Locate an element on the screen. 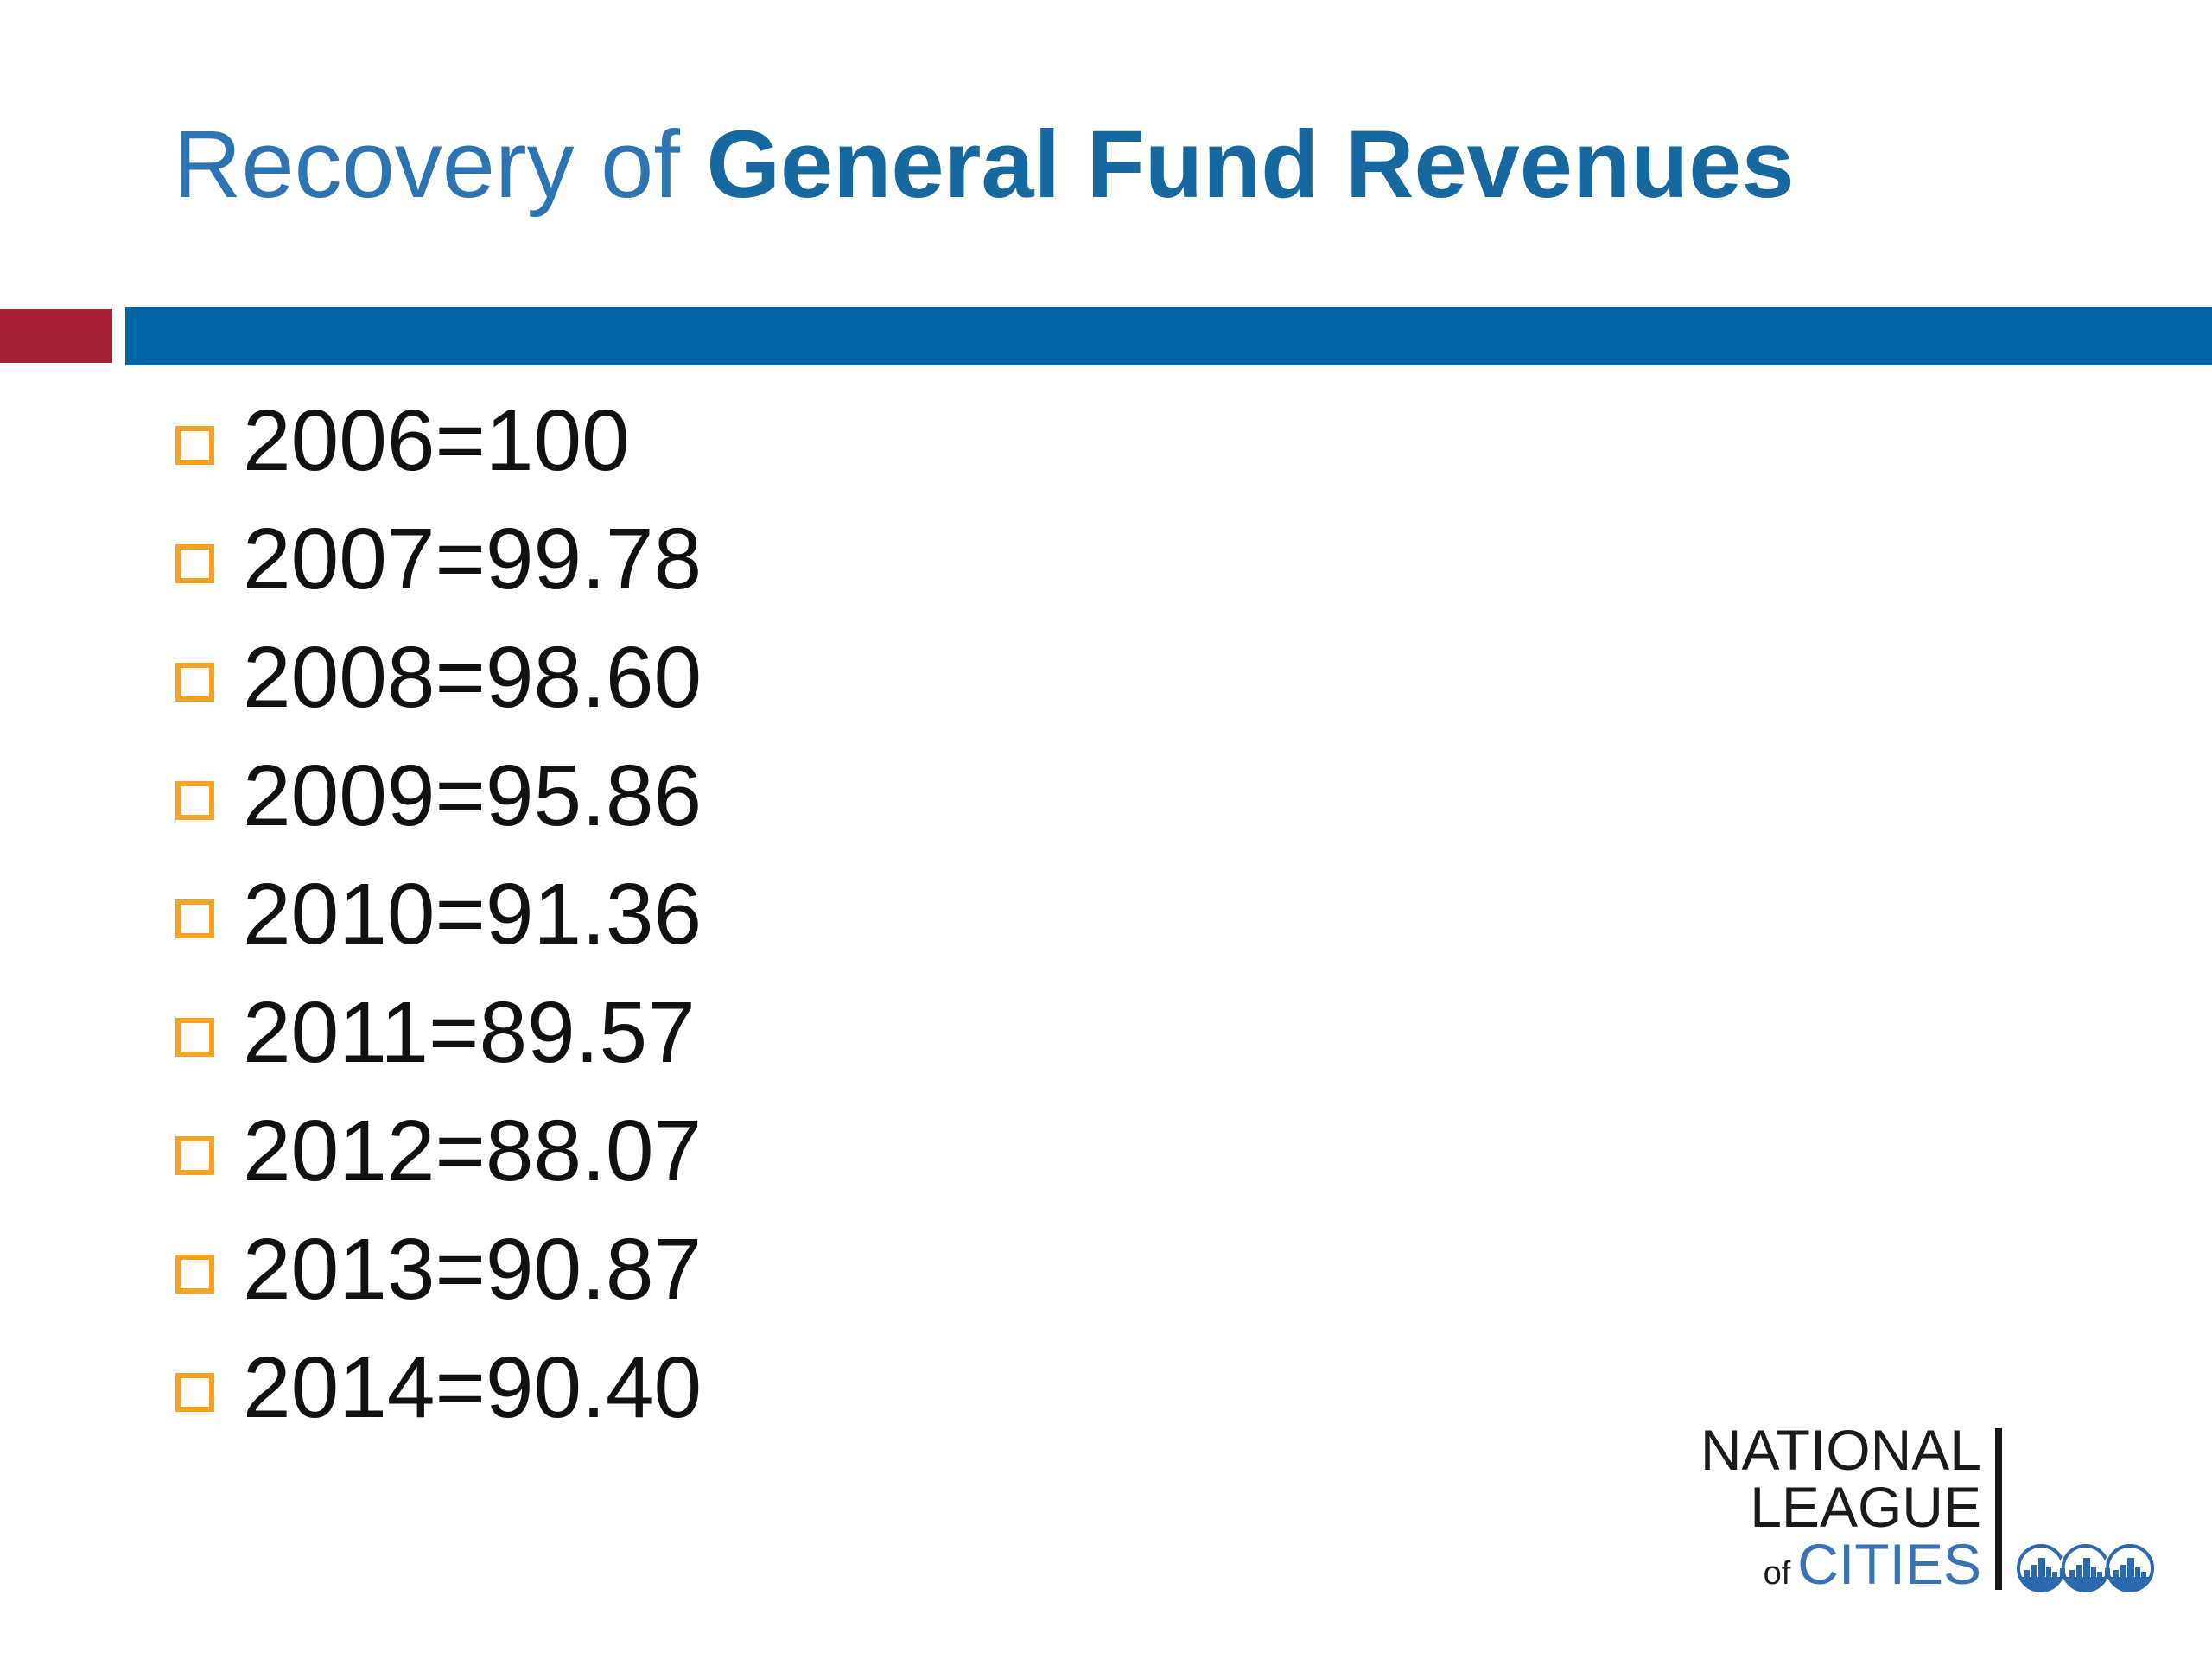  list-item: 2006=100 is located at coordinates (438, 441).